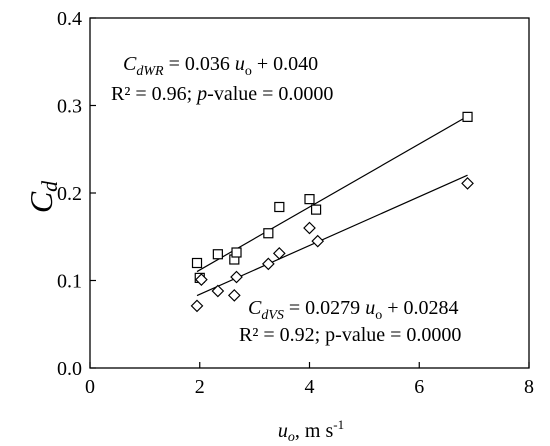 Image resolution: width=550 pixels, height=446 pixels. I want to click on eq-wr: CdWR = 0.036 uo + 0.040, so click(220, 66).